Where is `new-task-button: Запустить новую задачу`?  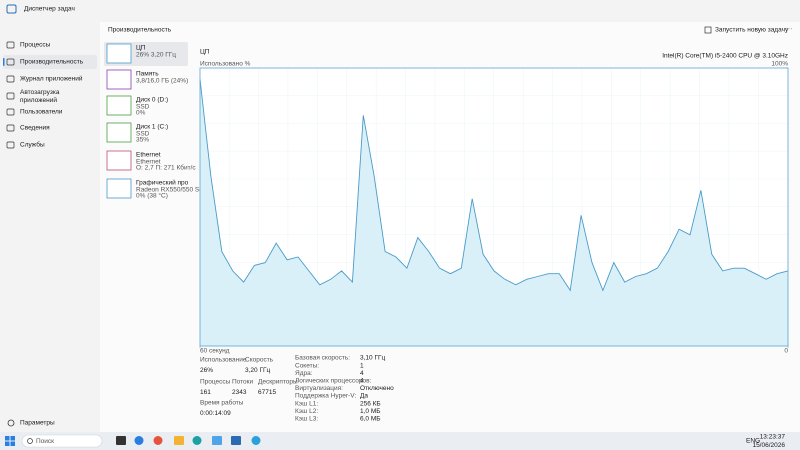 new-task-button: Запустить новую задачу is located at coordinates (752, 30).